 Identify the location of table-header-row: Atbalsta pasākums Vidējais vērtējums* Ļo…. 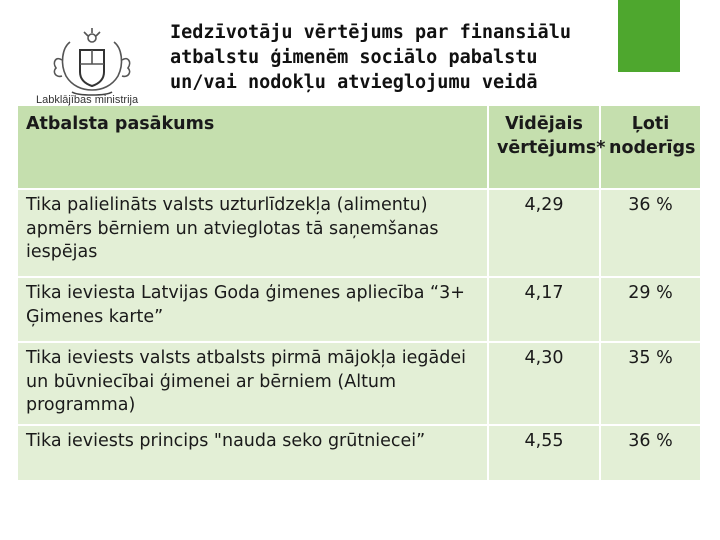
(359, 148).